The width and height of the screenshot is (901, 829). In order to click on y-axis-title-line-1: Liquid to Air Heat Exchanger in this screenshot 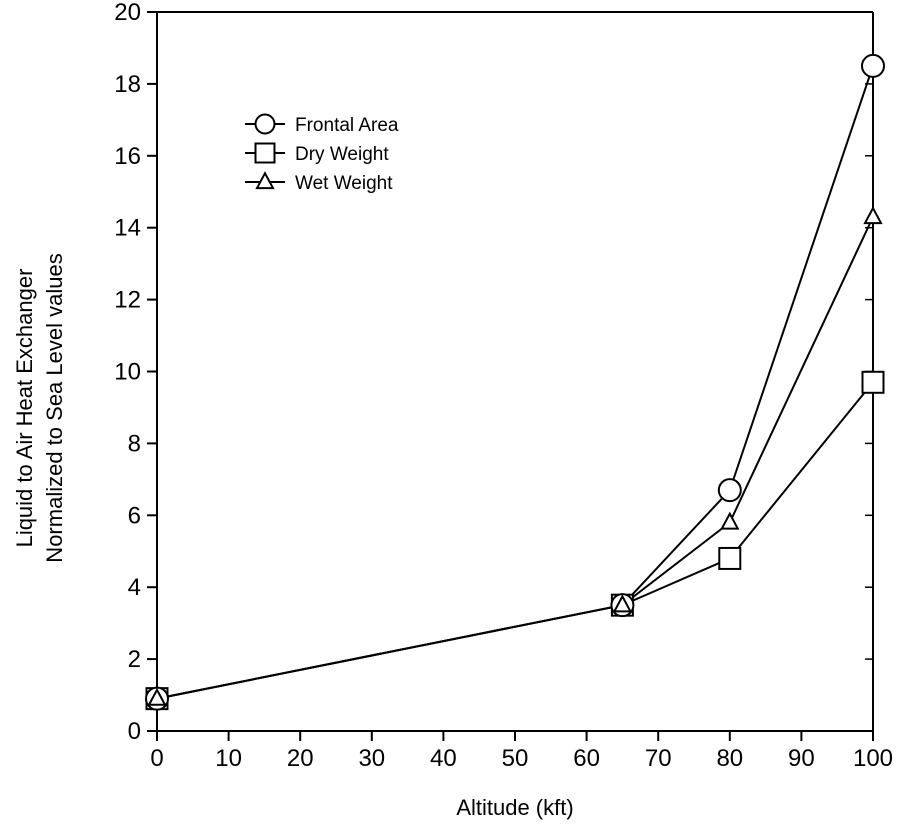, I will do `click(24, 408)`.